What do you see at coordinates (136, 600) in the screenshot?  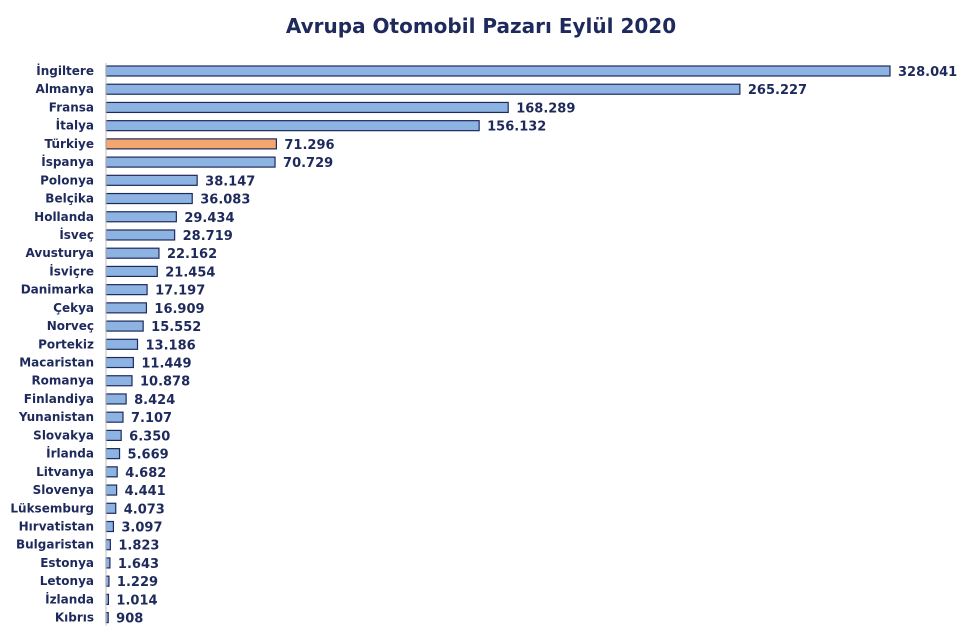 I see `value-label-izlanda: 1.014` at bounding box center [136, 600].